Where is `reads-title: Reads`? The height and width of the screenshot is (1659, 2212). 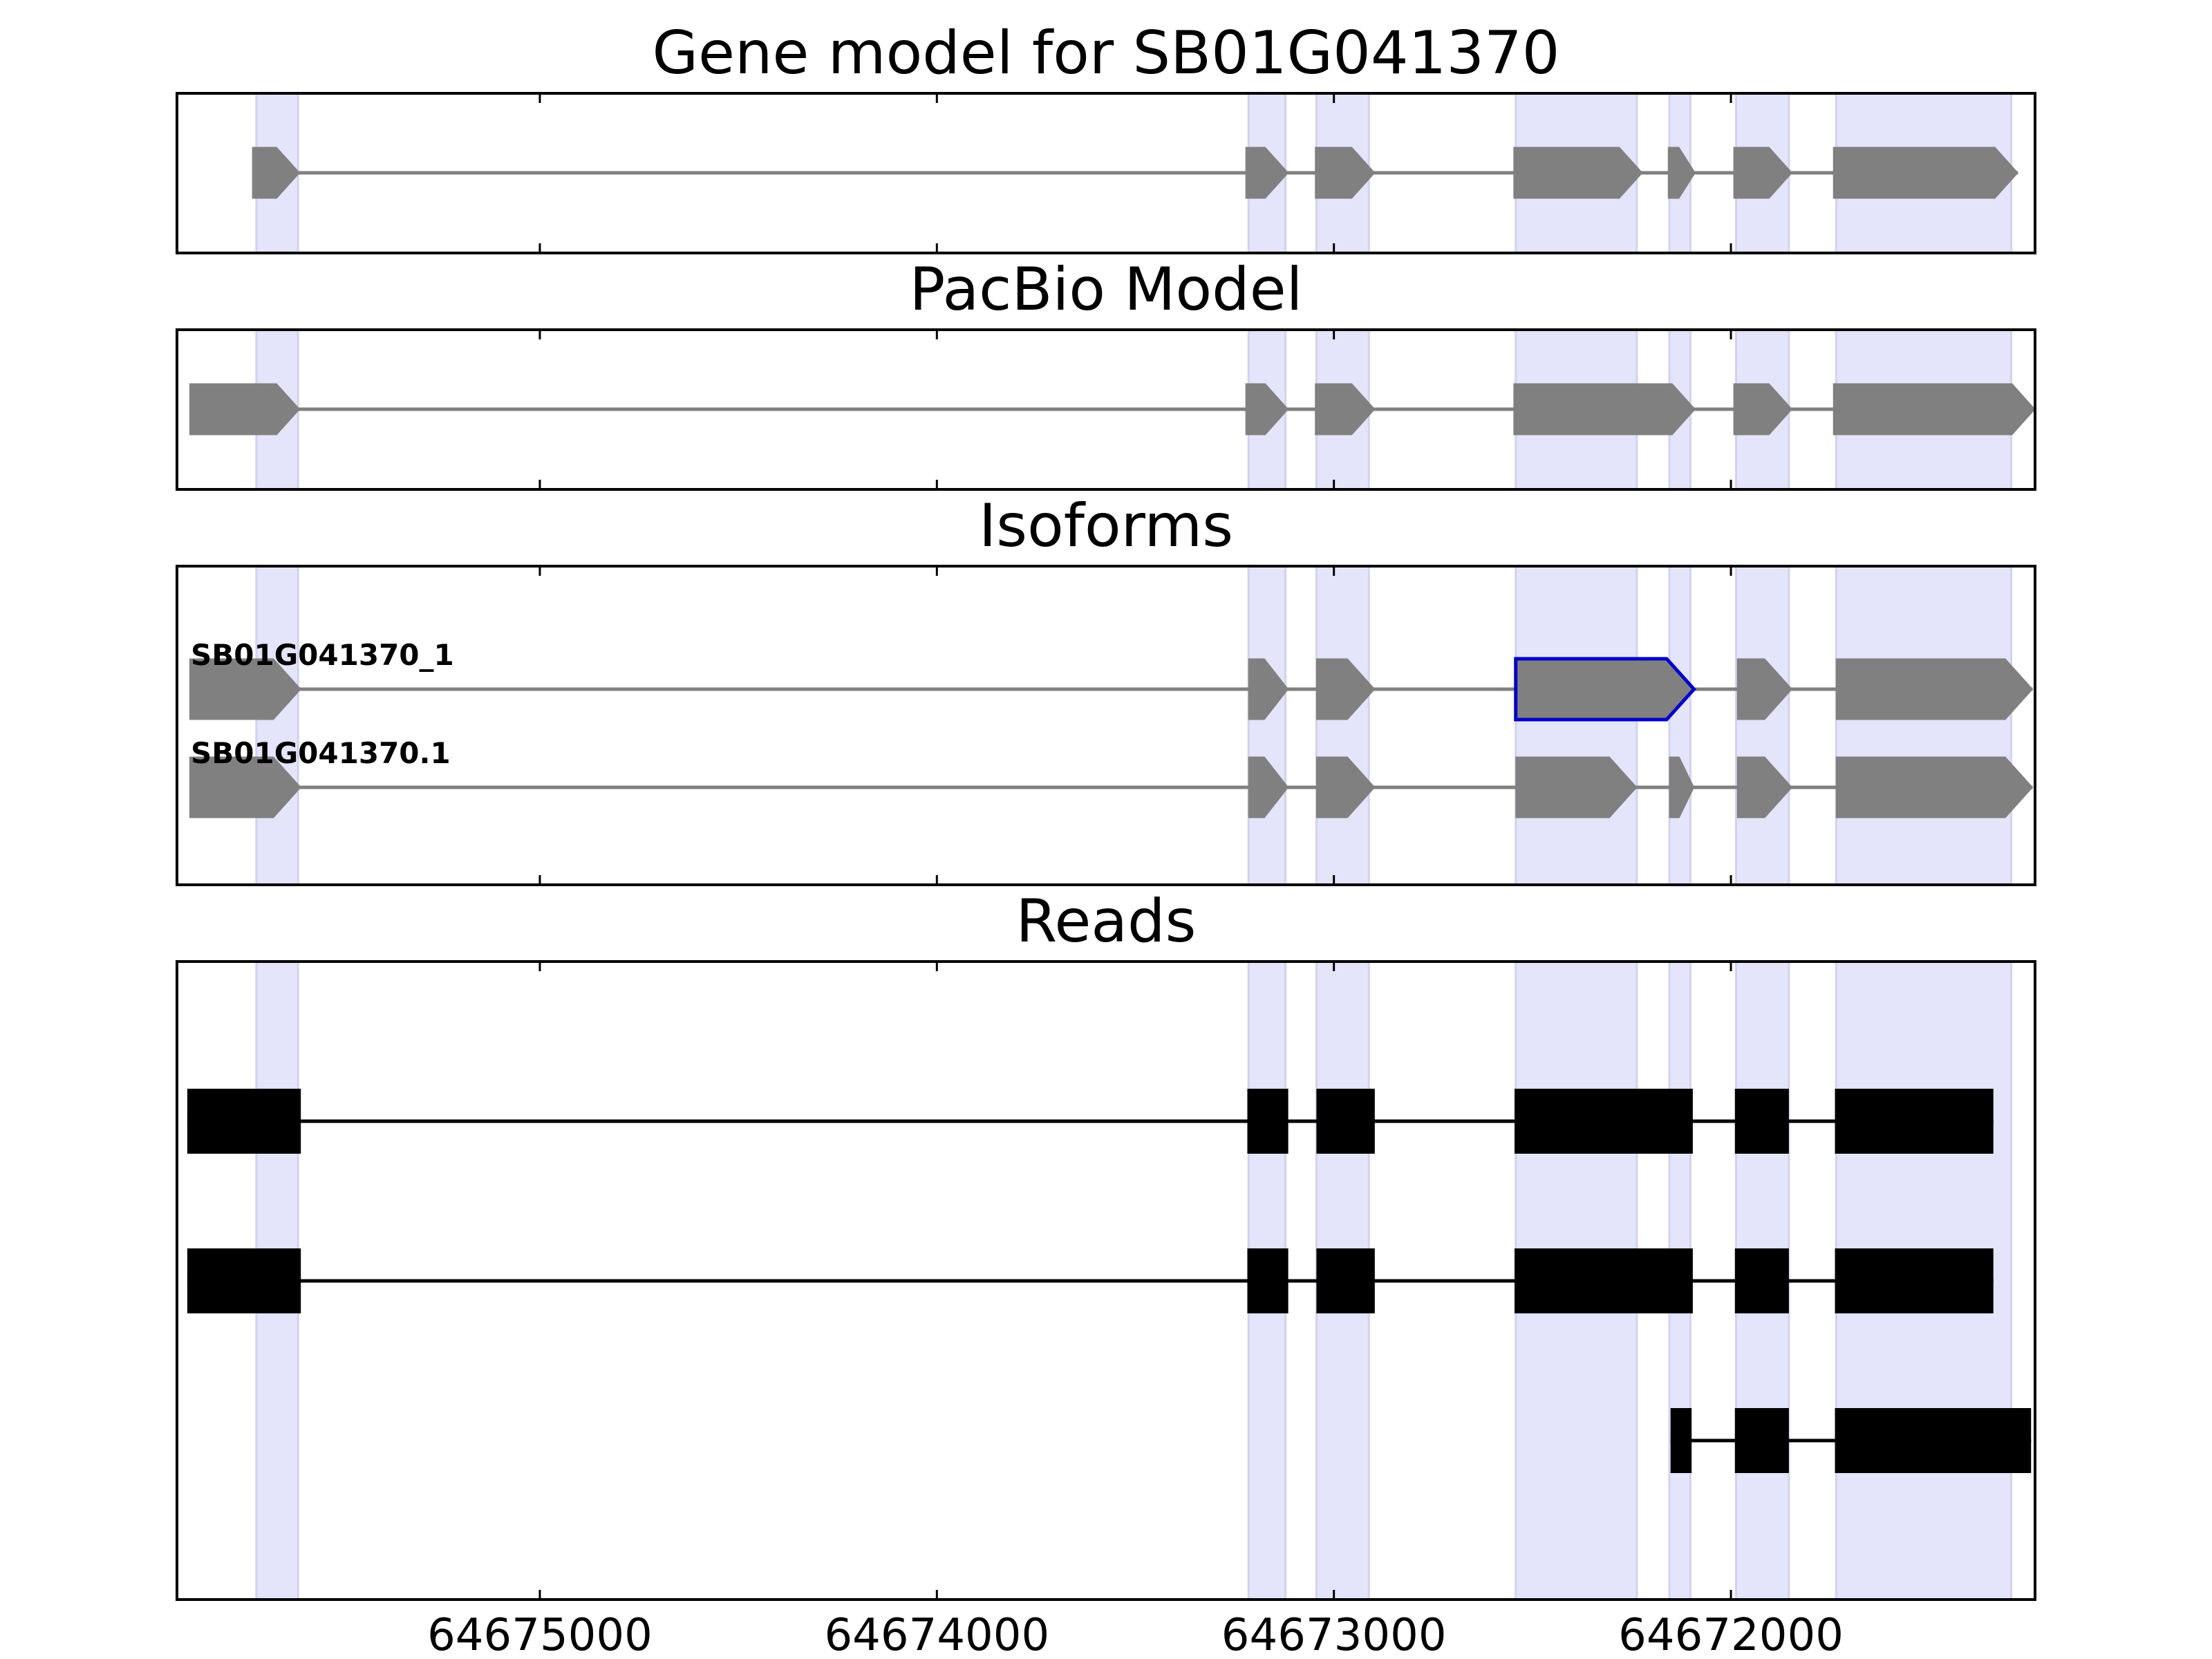 reads-title: Reads is located at coordinates (1106, 922).